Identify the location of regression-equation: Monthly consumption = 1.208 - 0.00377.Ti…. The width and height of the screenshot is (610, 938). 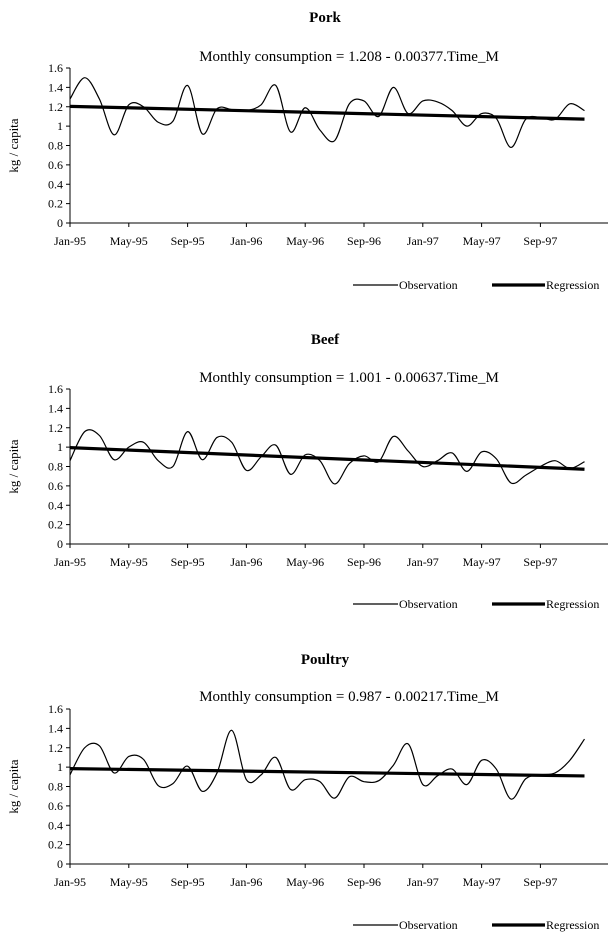
(349, 57).